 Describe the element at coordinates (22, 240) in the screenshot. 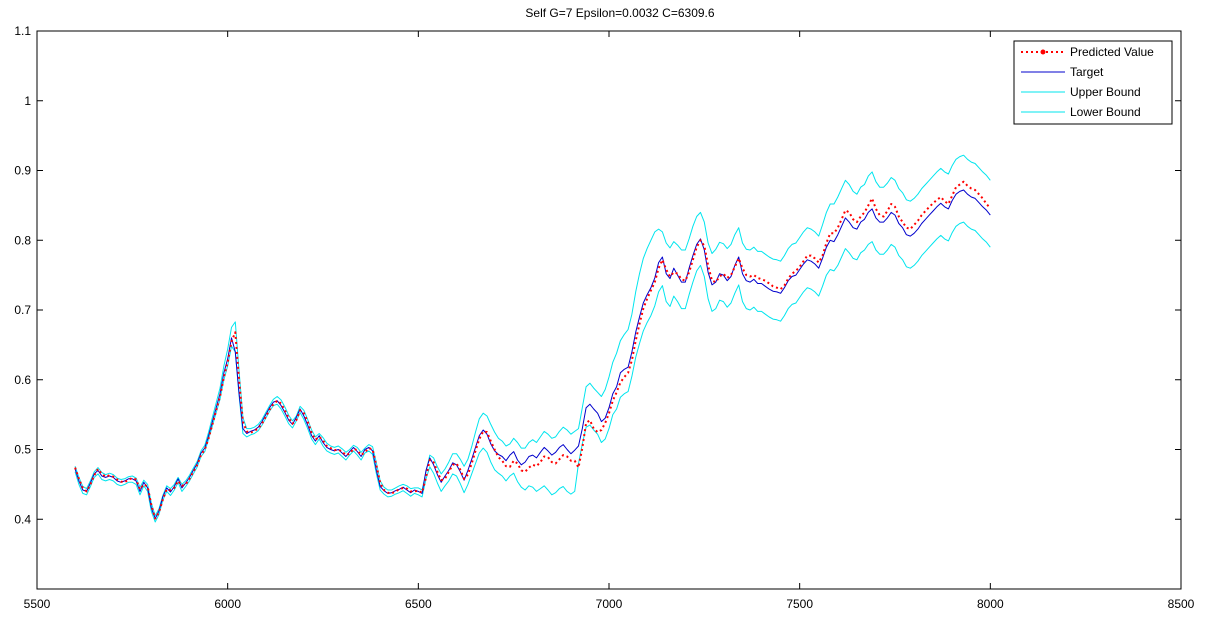

I see `y-tick-label: 0.8` at that location.